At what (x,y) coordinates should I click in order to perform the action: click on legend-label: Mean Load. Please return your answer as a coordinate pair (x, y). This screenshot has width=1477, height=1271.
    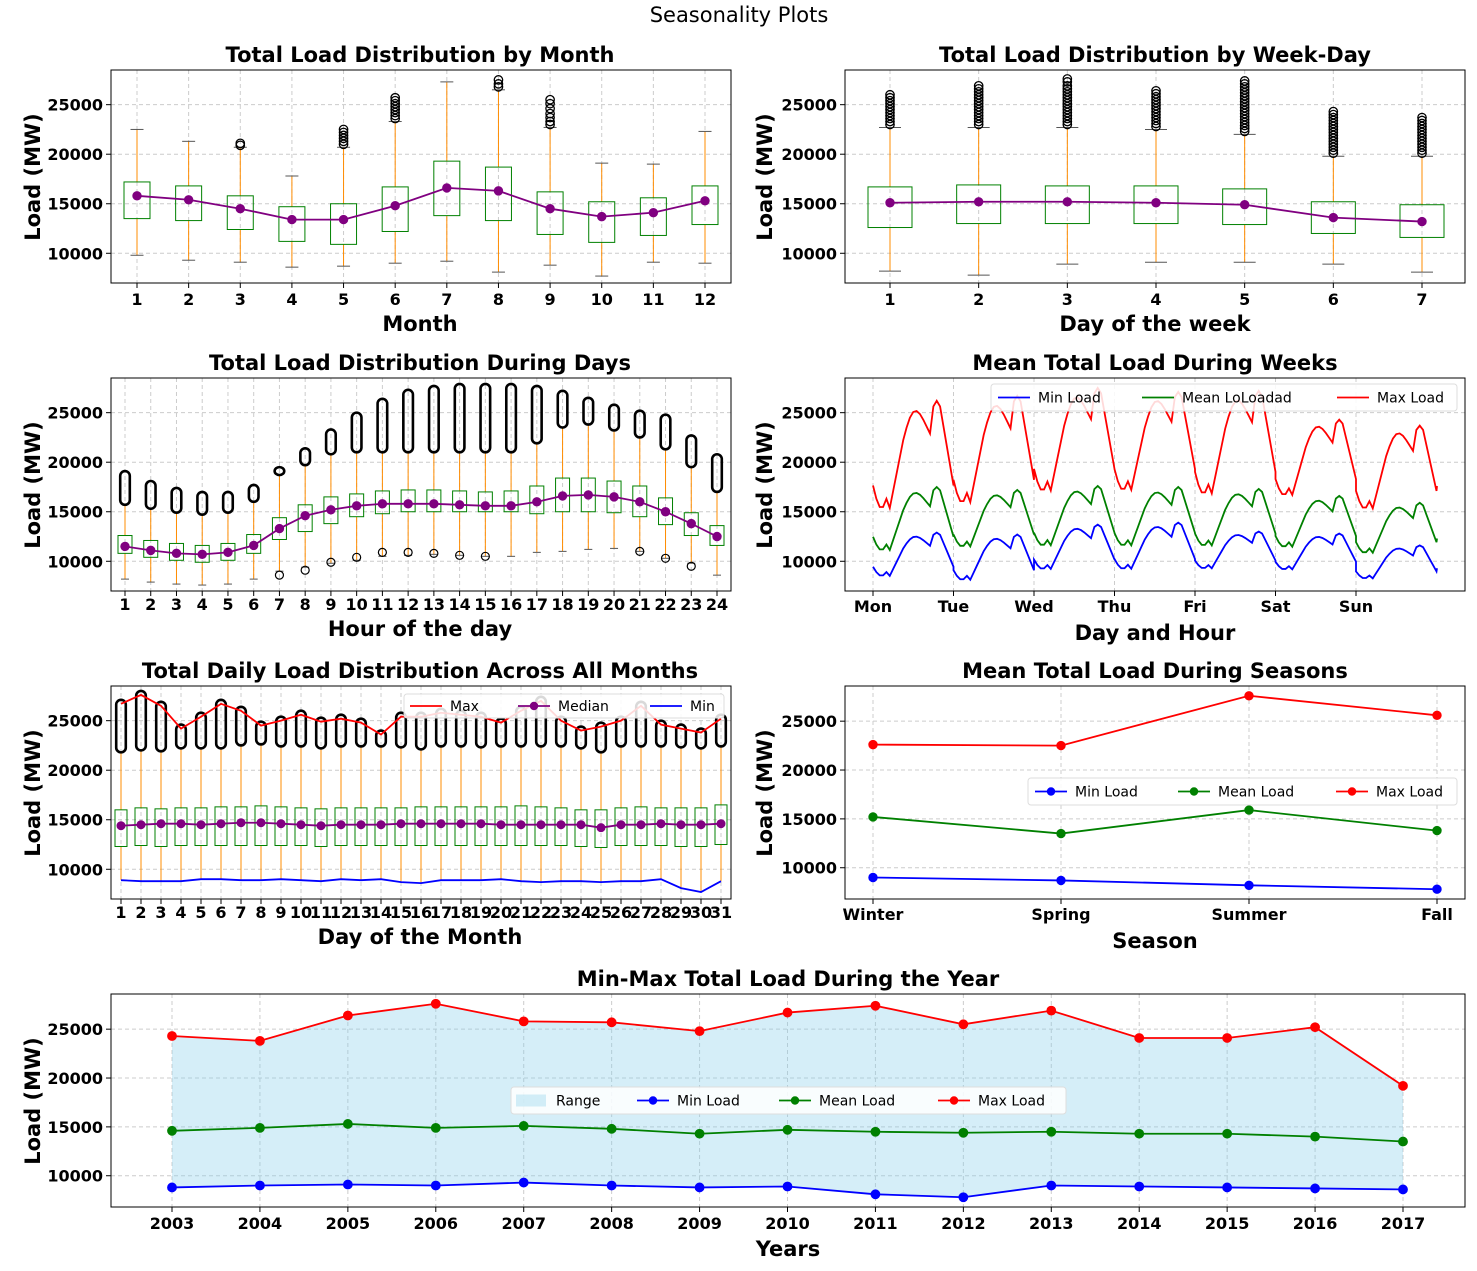
    Looking at the image, I should click on (1256, 793).